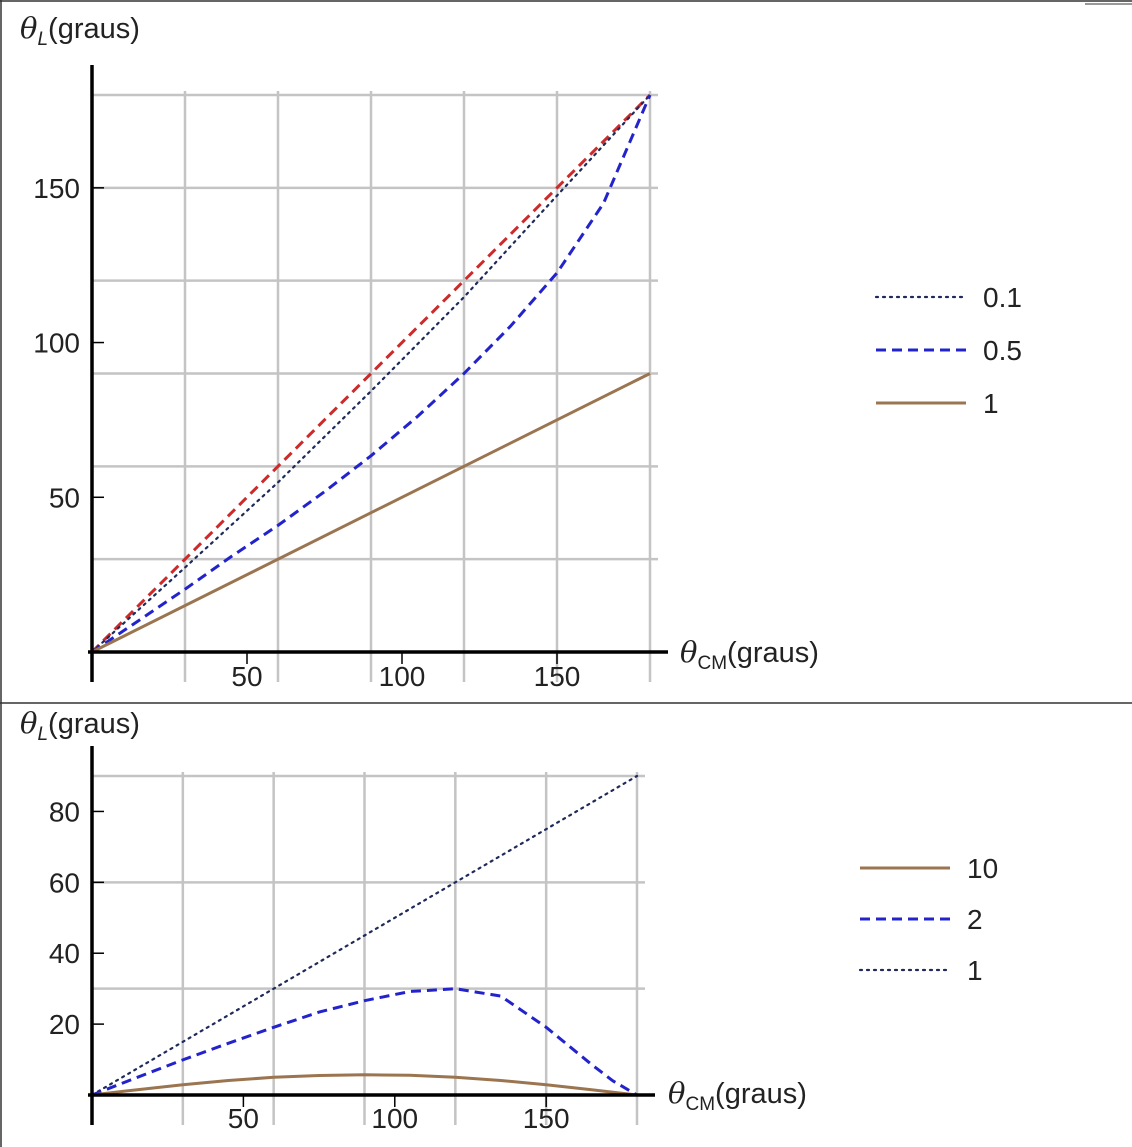 The image size is (1132, 1147). What do you see at coordinates (64, 882) in the screenshot?
I see `y-tick-label: 60` at bounding box center [64, 882].